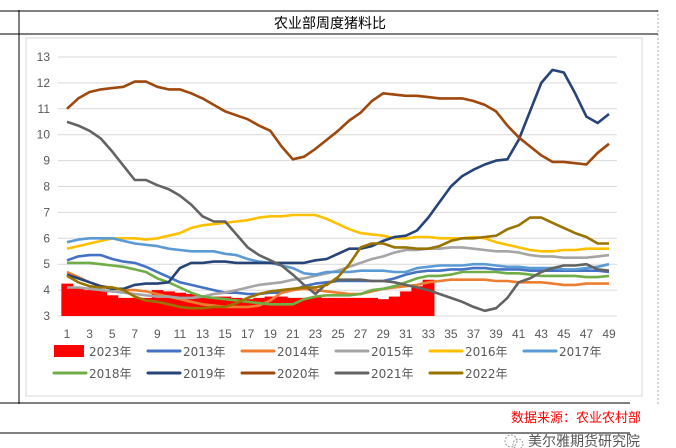 The width and height of the screenshot is (676, 448). Describe the element at coordinates (580, 352) in the screenshot. I see `legend-label: 2017年` at that location.